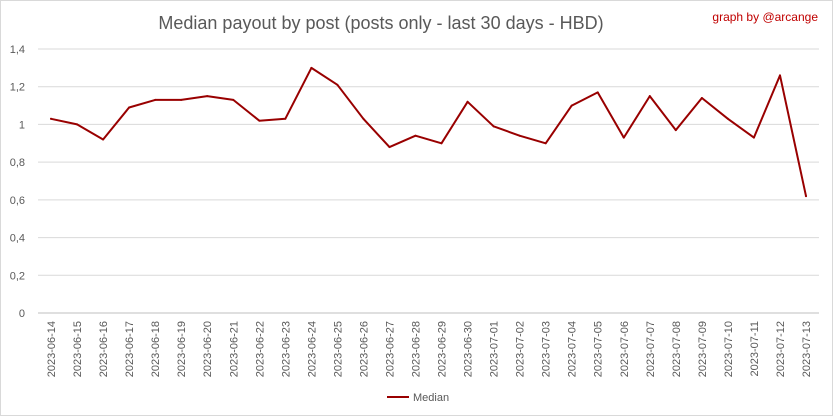 This screenshot has width=833, height=416. I want to click on legend-label-median: Median, so click(431, 398).